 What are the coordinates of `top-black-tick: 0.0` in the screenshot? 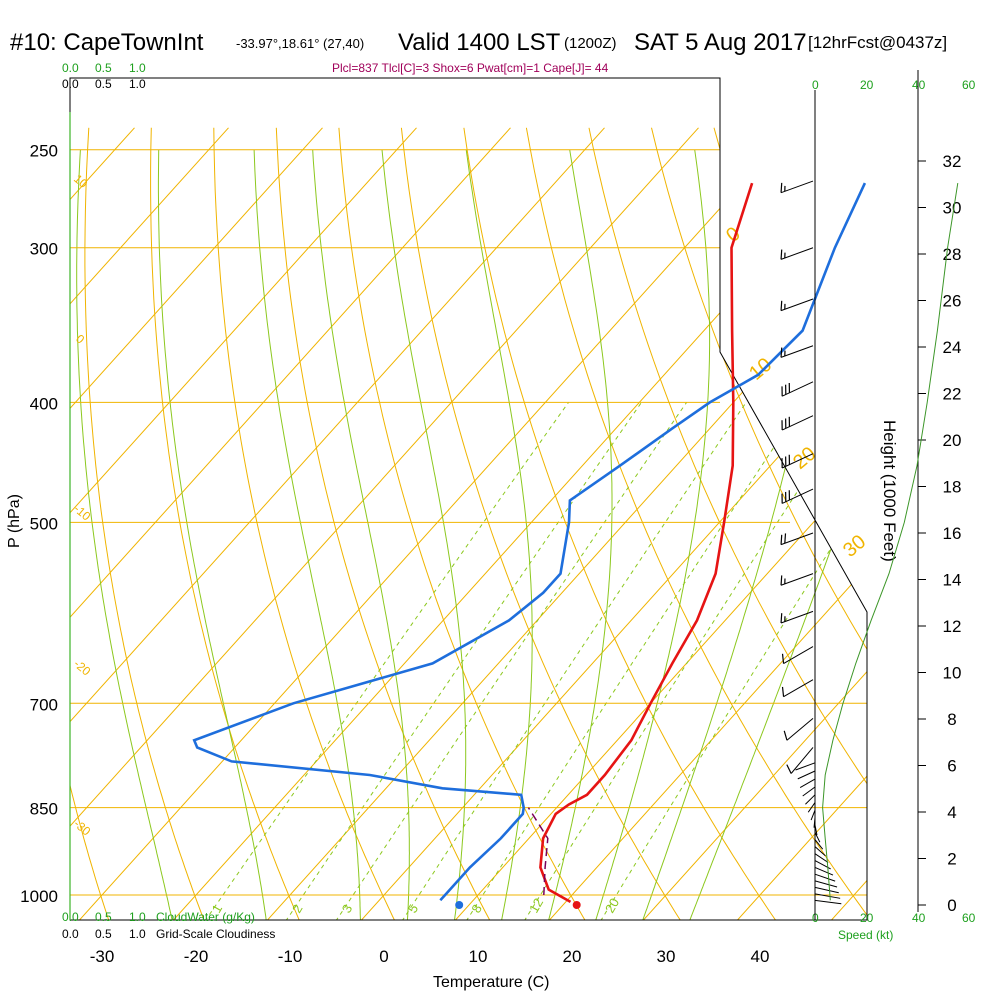 It's located at (70, 84).